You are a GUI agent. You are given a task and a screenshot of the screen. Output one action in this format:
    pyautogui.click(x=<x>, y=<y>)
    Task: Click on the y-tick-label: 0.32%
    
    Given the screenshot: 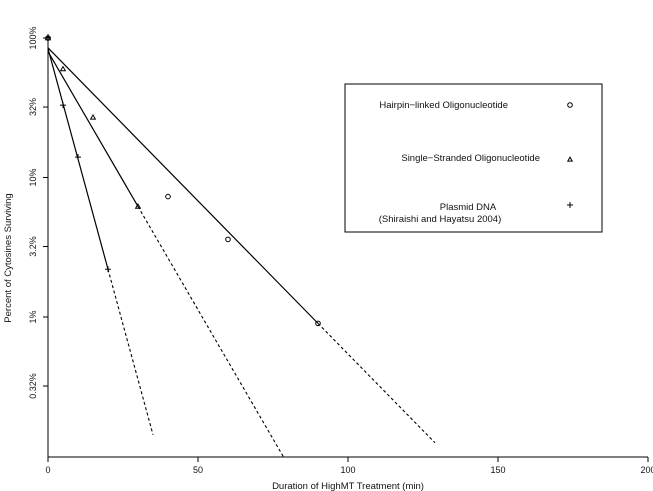 What is the action you would take?
    pyautogui.click(x=33, y=386)
    